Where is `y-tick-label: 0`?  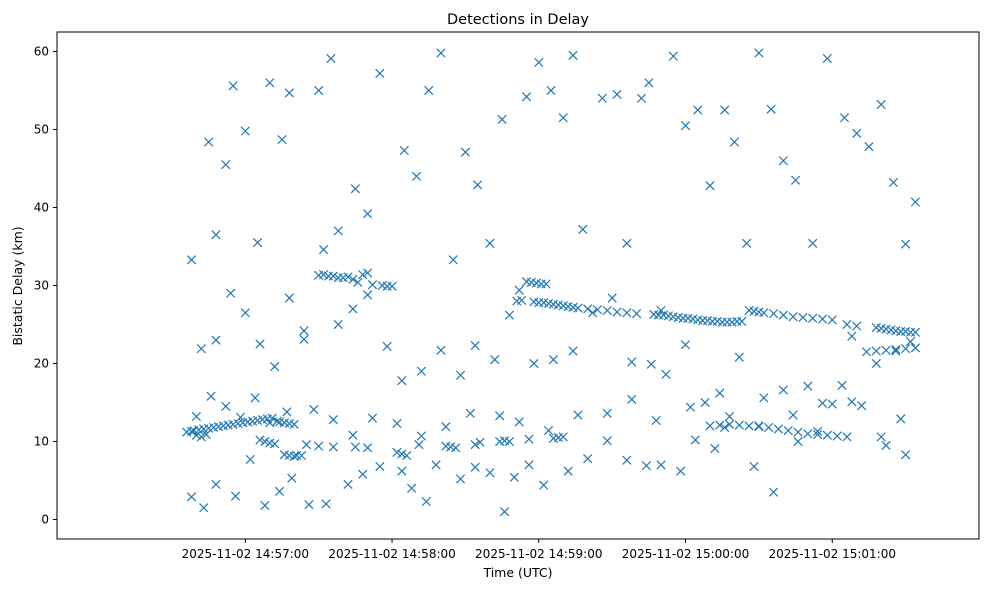 y-tick-label: 0 is located at coordinates (45, 520).